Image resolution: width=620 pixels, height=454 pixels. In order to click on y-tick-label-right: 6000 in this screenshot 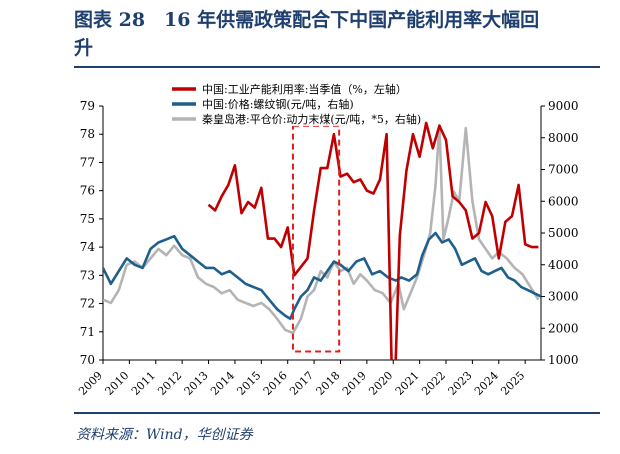, I will do `click(563, 201)`.